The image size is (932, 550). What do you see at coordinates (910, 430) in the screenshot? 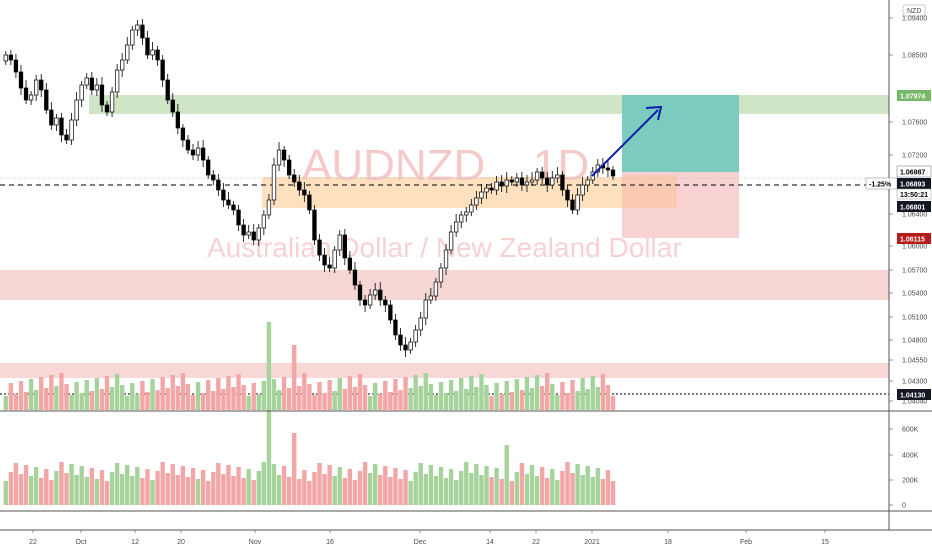
I see `volume-tick-label: 600K` at bounding box center [910, 430].